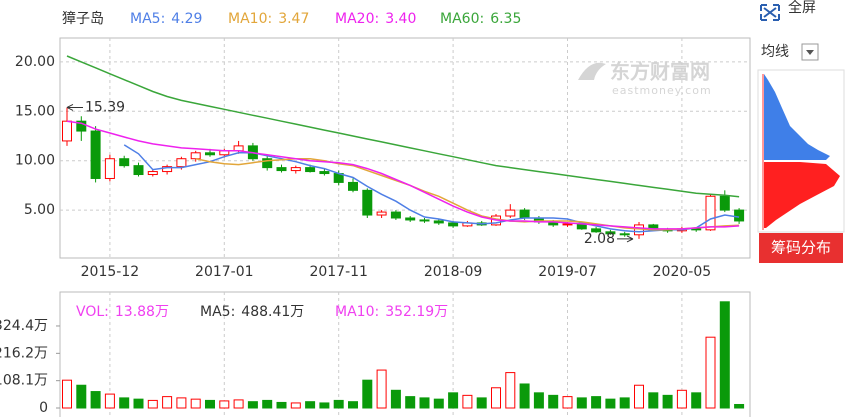  What do you see at coordinates (74, 107) in the screenshot?
I see `max-arrow` at bounding box center [74, 107].